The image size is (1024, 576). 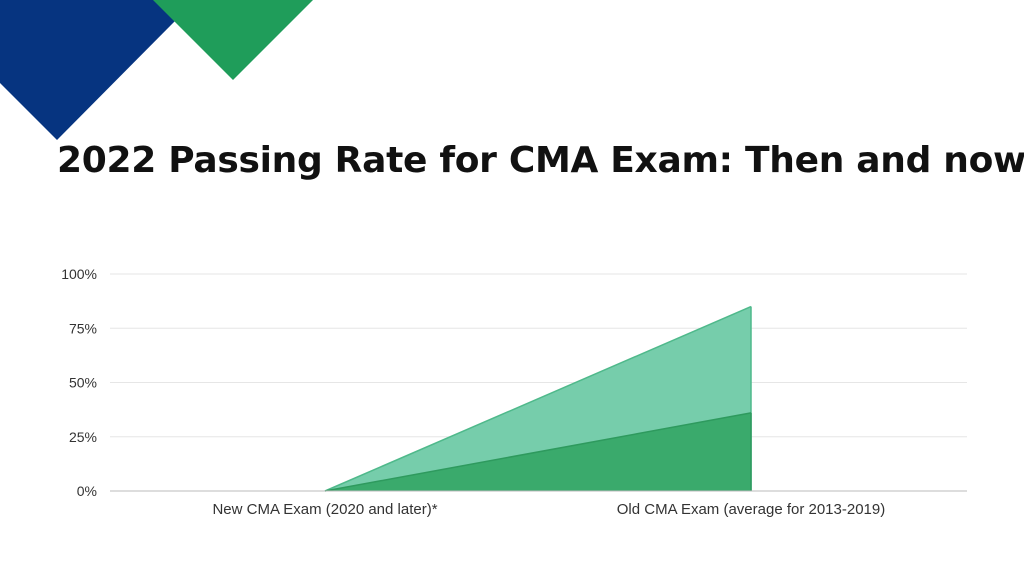 I want to click on x-tick-label: New CMA Exam (2020 and later)*, so click(x=324, y=509).